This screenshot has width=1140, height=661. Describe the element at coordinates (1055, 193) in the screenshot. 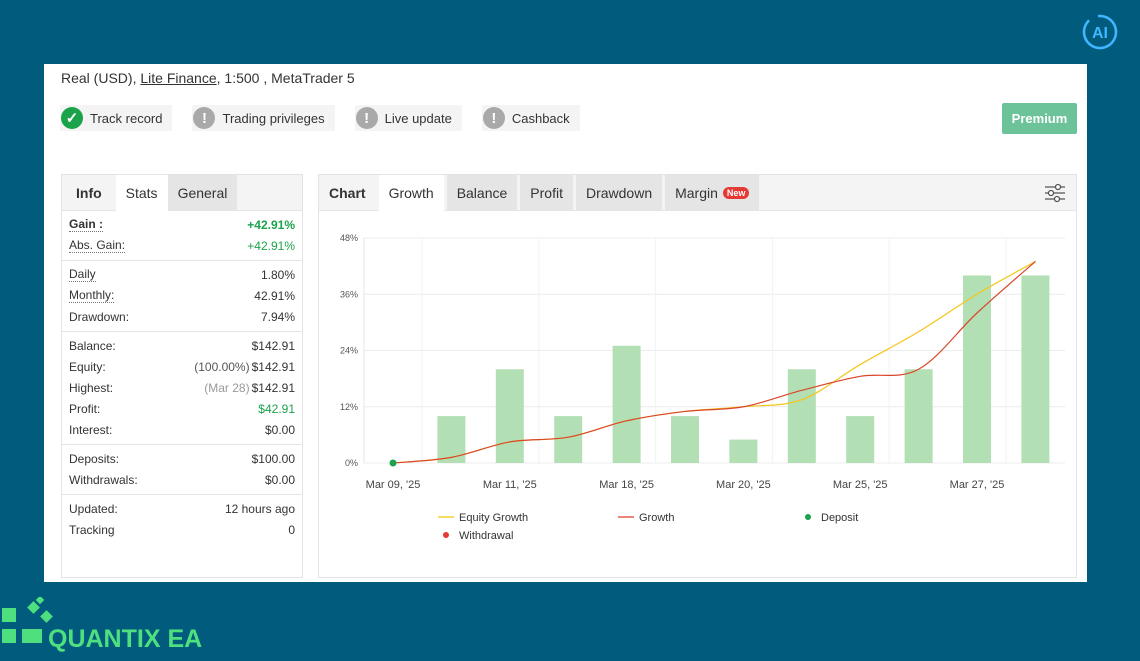

I see `settings-sliders-icon` at that location.